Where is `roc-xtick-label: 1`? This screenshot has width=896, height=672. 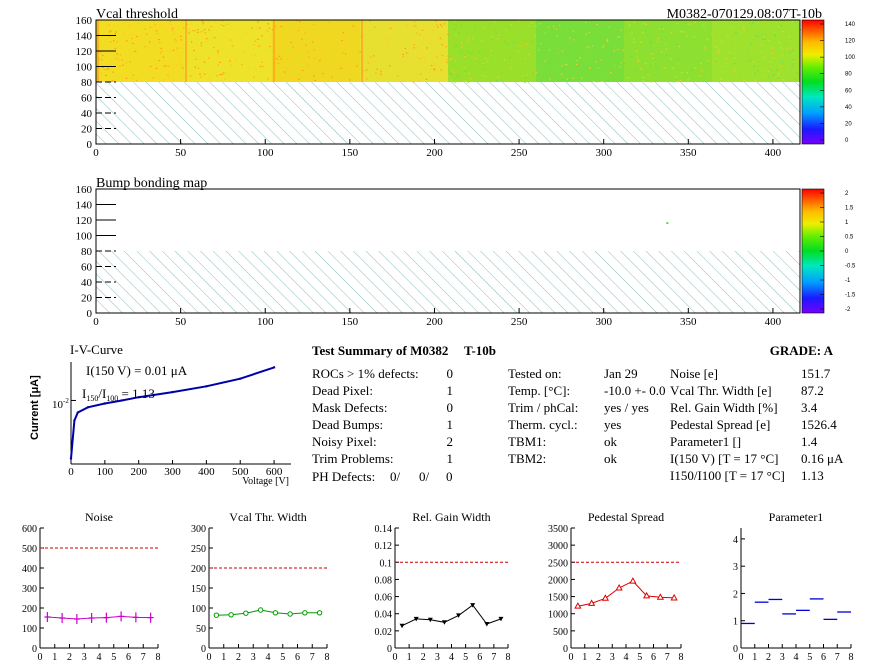
roc-xtick-label: 1 is located at coordinates (754, 657).